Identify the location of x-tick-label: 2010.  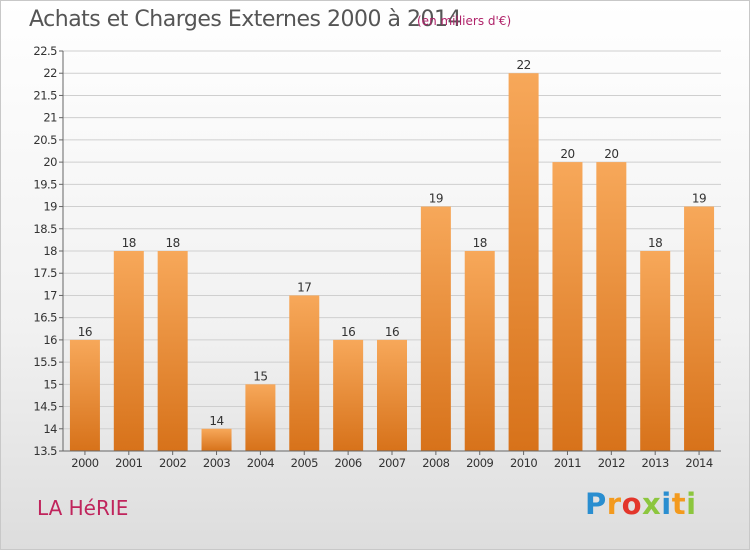
(523, 463).